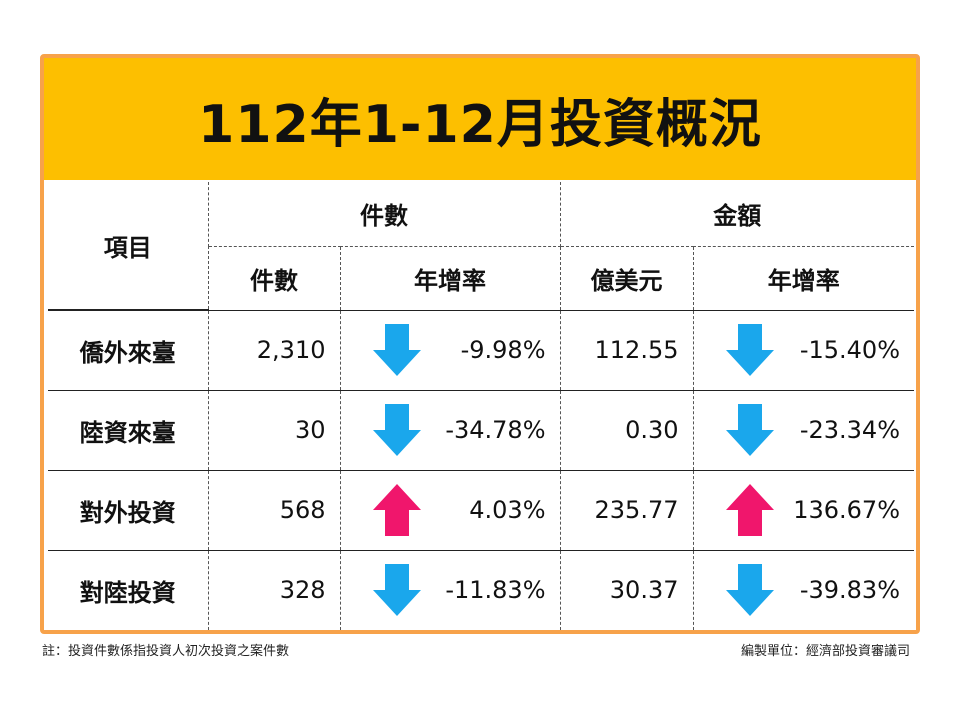 The image size is (960, 720). What do you see at coordinates (274, 350) in the screenshot?
I see `row-count: 2,310` at bounding box center [274, 350].